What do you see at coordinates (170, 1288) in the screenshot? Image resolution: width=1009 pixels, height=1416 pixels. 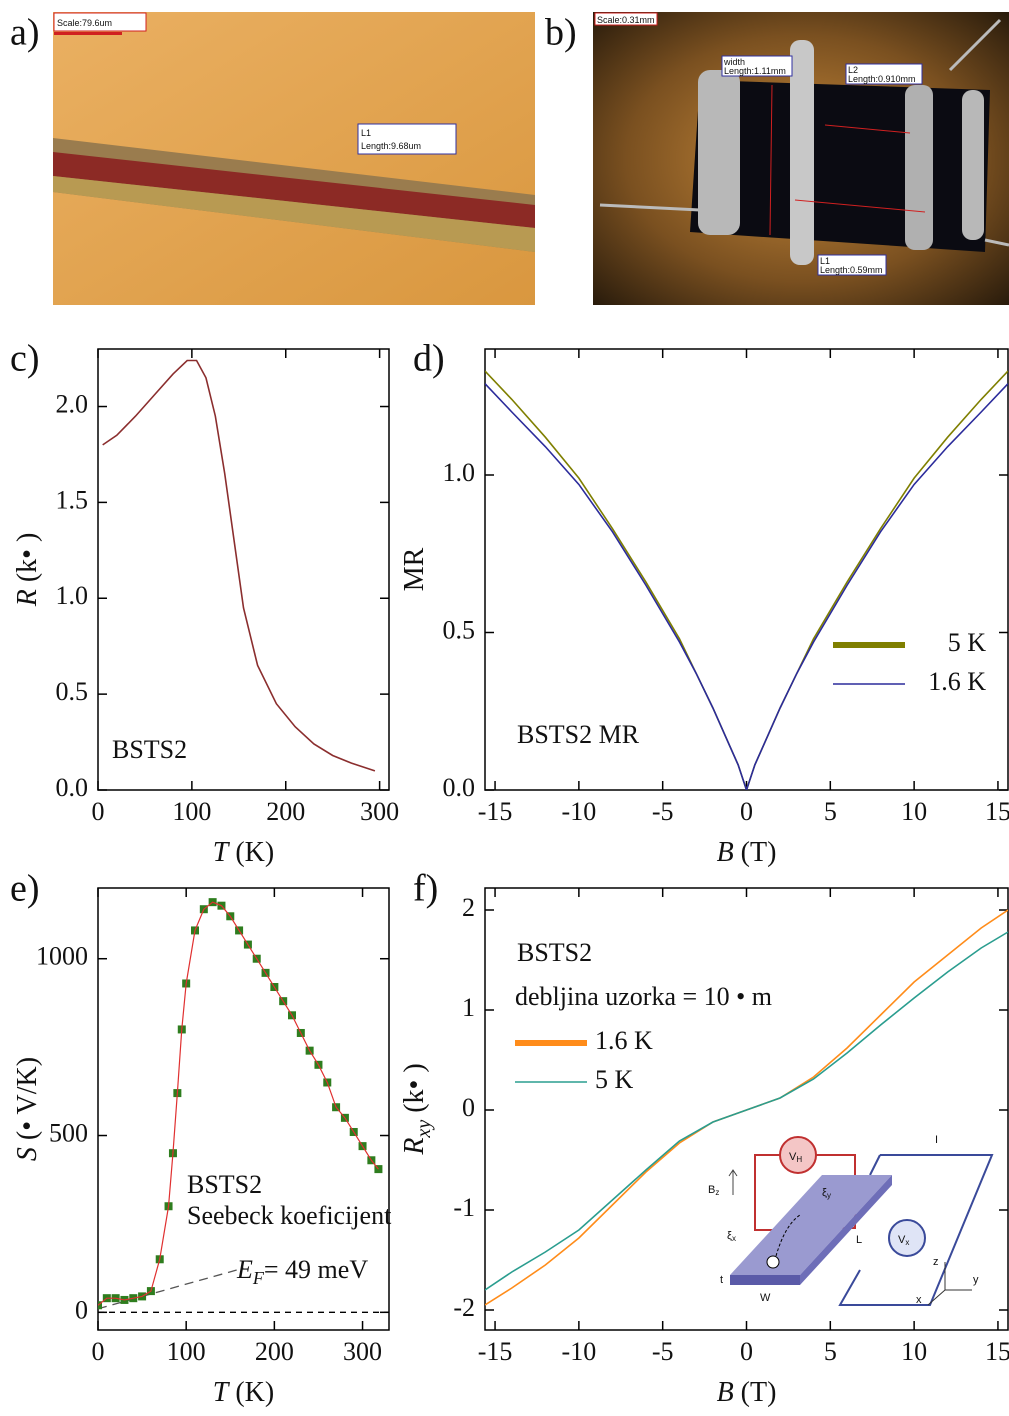 I see `fit-line` at bounding box center [170, 1288].